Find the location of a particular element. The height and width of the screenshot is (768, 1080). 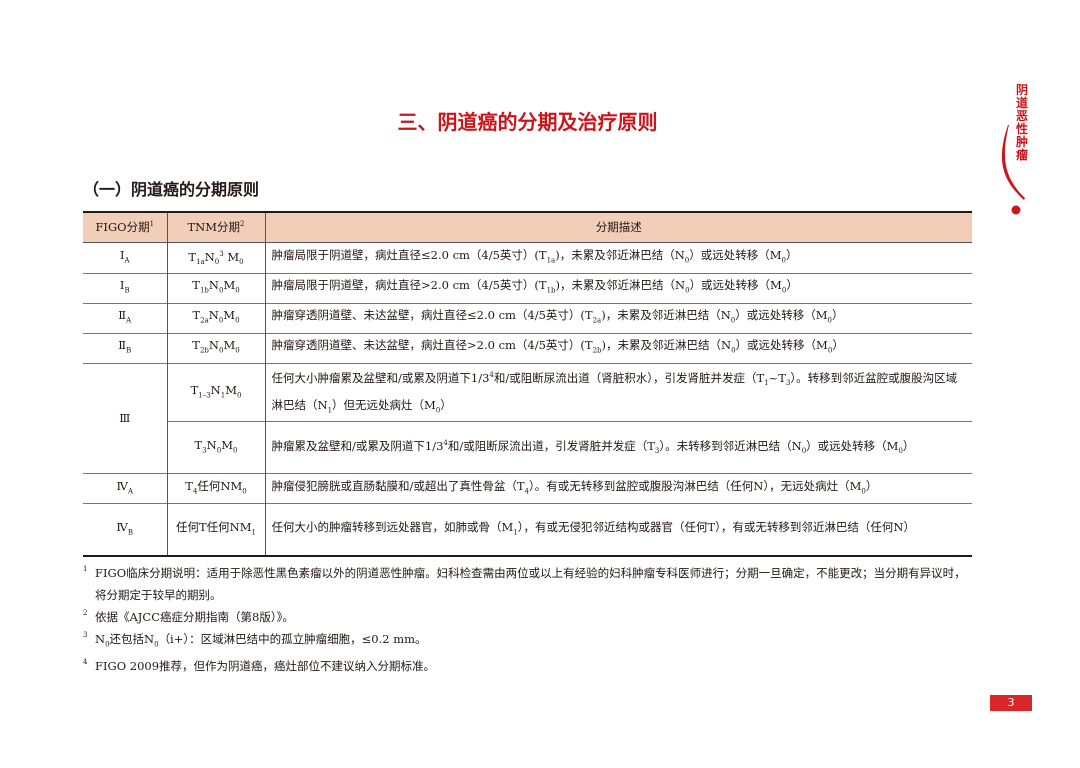

footnote-text: 依据《AJCC癌症分期指南（第8版）》。 is located at coordinates (194, 617).